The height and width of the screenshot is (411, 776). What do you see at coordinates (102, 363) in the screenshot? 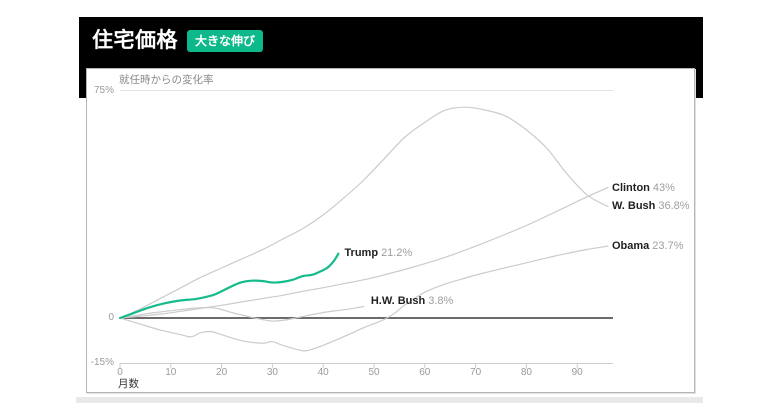
I see `y-tick-label--15: -15%` at bounding box center [102, 363].